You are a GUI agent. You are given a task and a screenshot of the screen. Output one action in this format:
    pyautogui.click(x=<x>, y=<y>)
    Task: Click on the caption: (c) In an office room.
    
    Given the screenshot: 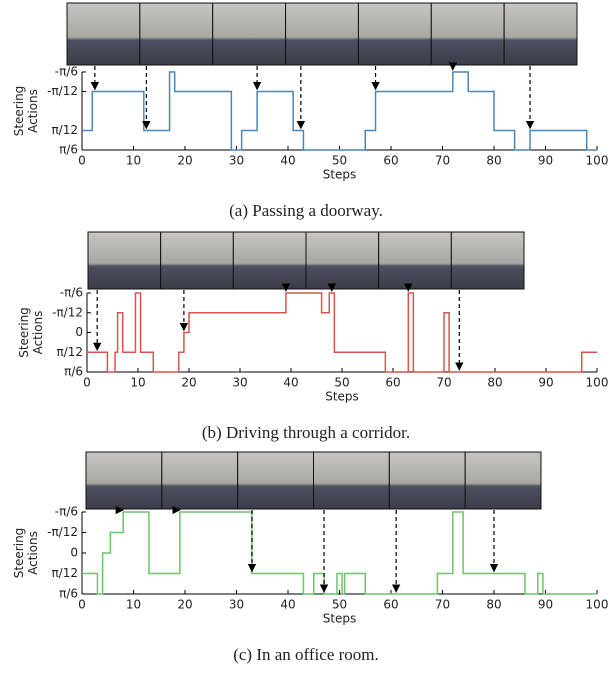 What is the action you would take?
    pyautogui.click(x=306, y=654)
    